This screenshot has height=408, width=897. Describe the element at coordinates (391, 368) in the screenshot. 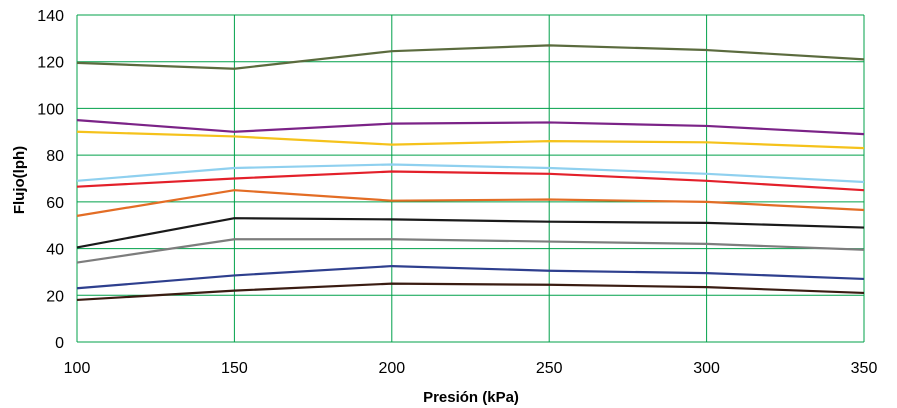

I see `x-tick-label: 200` at that location.